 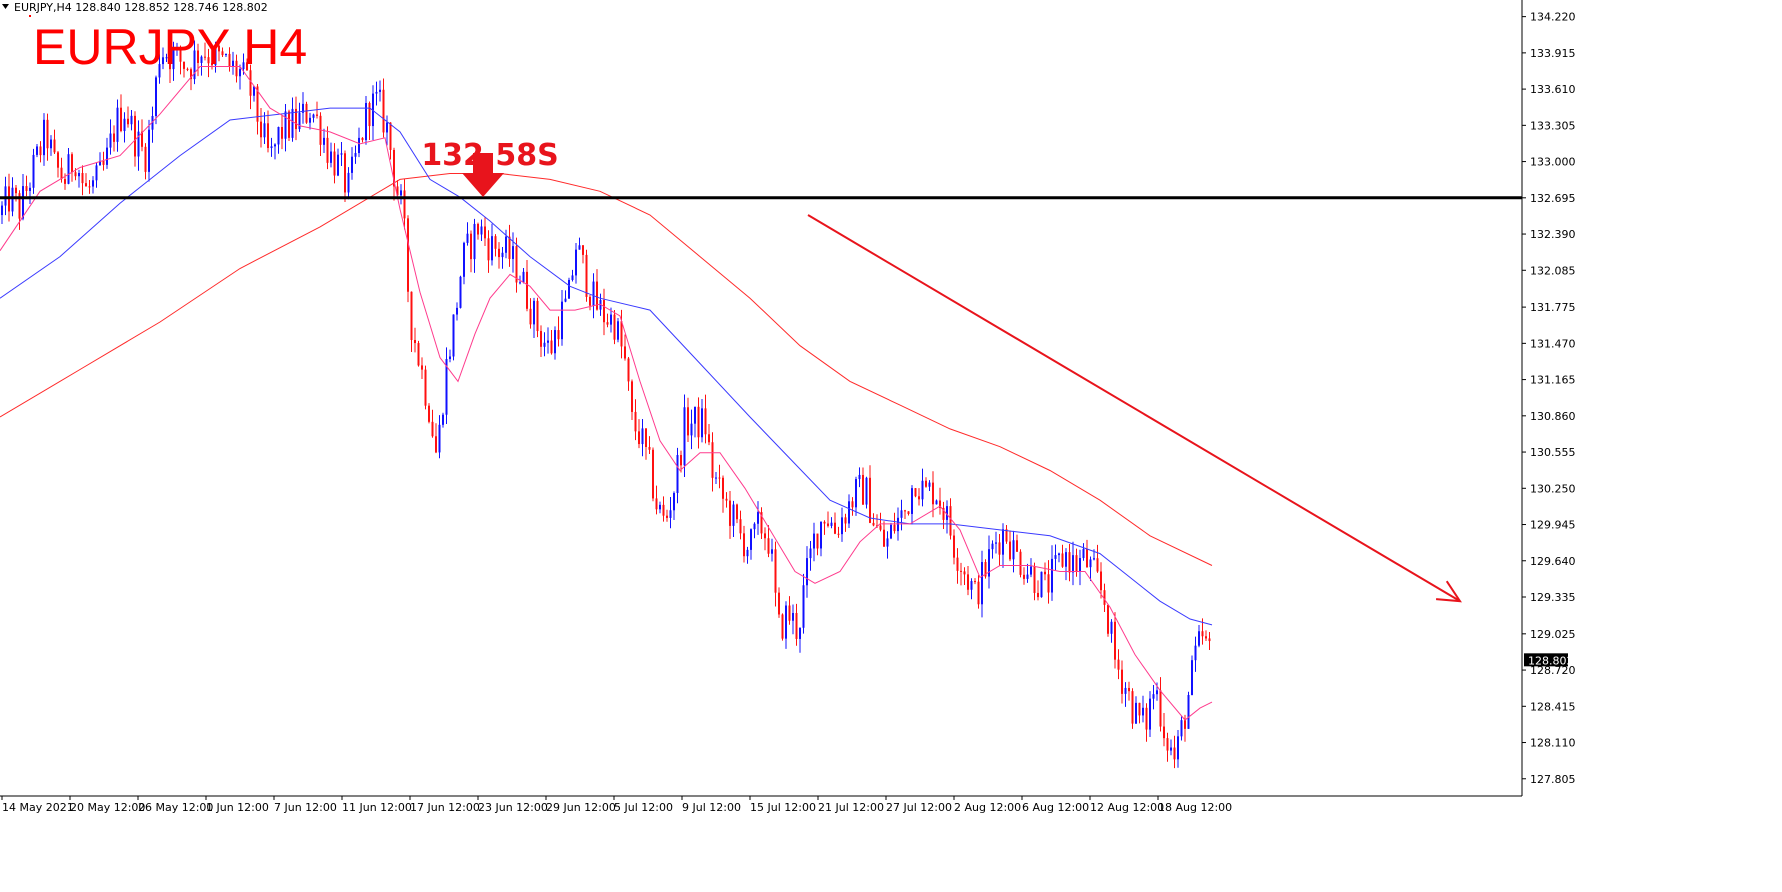 What do you see at coordinates (1553, 380) in the screenshot?
I see `y-tick-label: 131.165` at bounding box center [1553, 380].